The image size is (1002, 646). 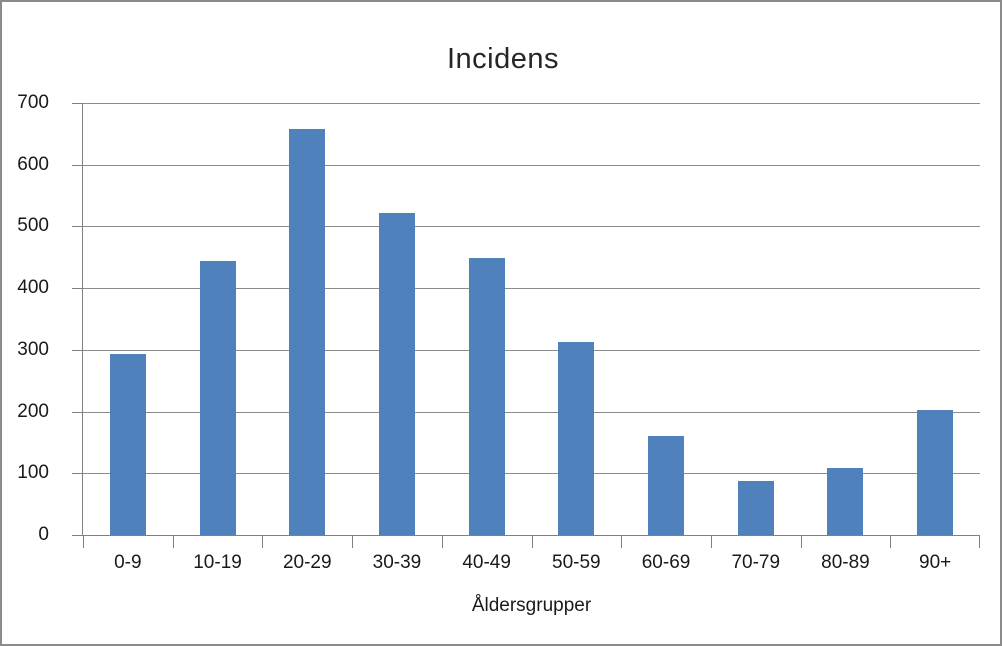 What do you see at coordinates (82, 319) in the screenshot?
I see `y-axis-line` at bounding box center [82, 319].